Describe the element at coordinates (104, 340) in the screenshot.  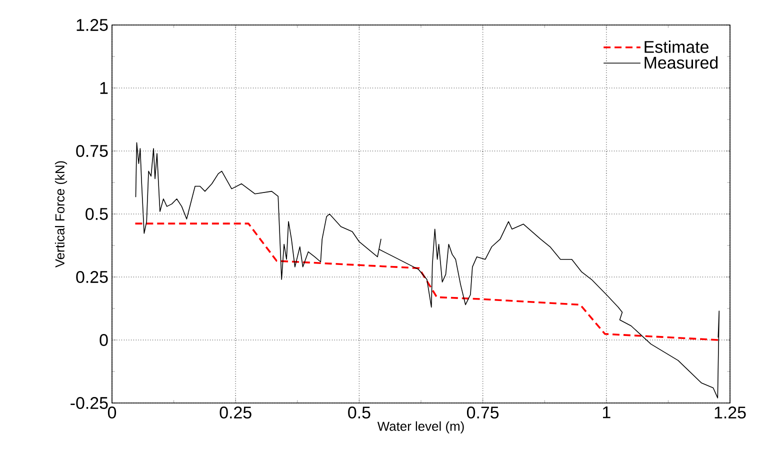
I see `y-tick-label: 0` at that location.